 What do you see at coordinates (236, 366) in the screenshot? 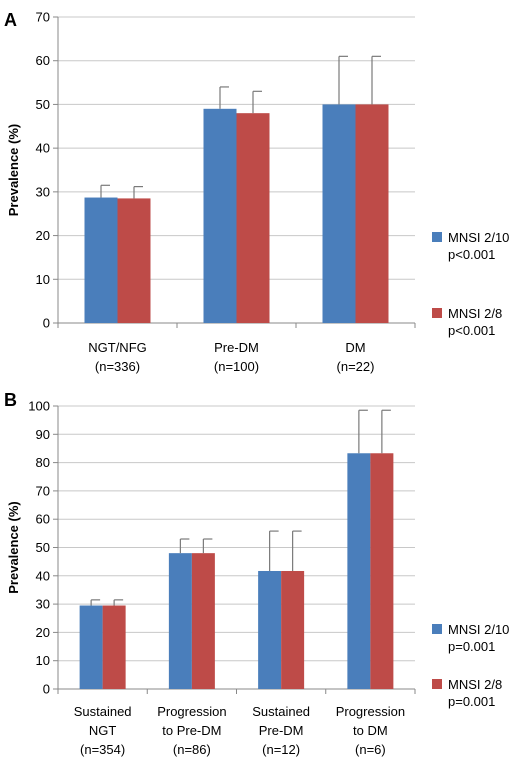
I see `x-category-label: (n=100)` at bounding box center [236, 366].